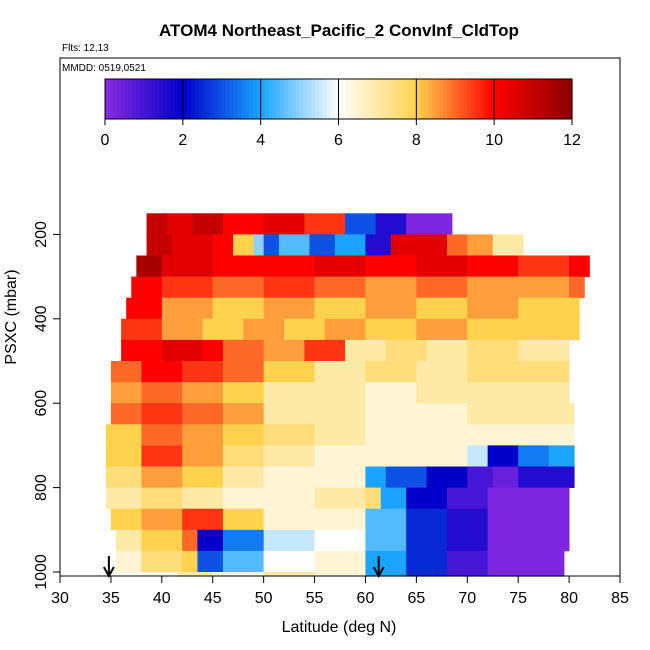 The height and width of the screenshot is (650, 650). I want to click on x-tick-label: 65, so click(416, 598).